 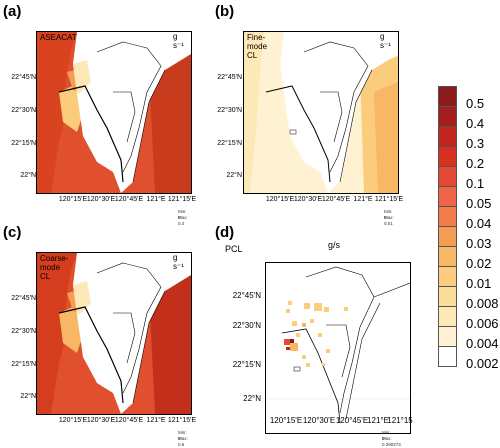 What do you see at coordinates (12, 232) in the screenshot?
I see `panel-letter: (c)` at bounding box center [12, 232].